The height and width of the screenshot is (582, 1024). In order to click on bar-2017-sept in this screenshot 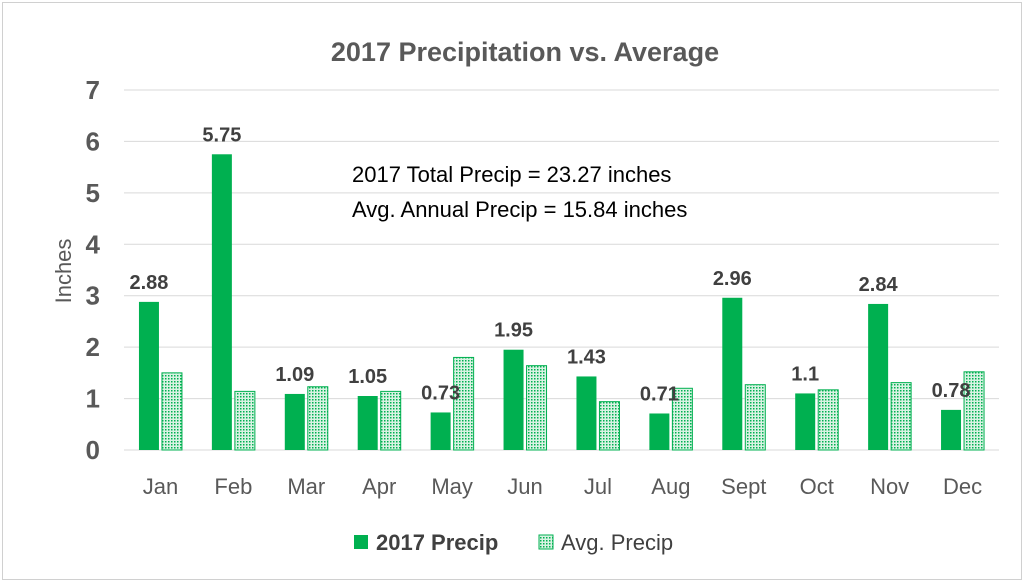, I will do `click(732, 373)`.